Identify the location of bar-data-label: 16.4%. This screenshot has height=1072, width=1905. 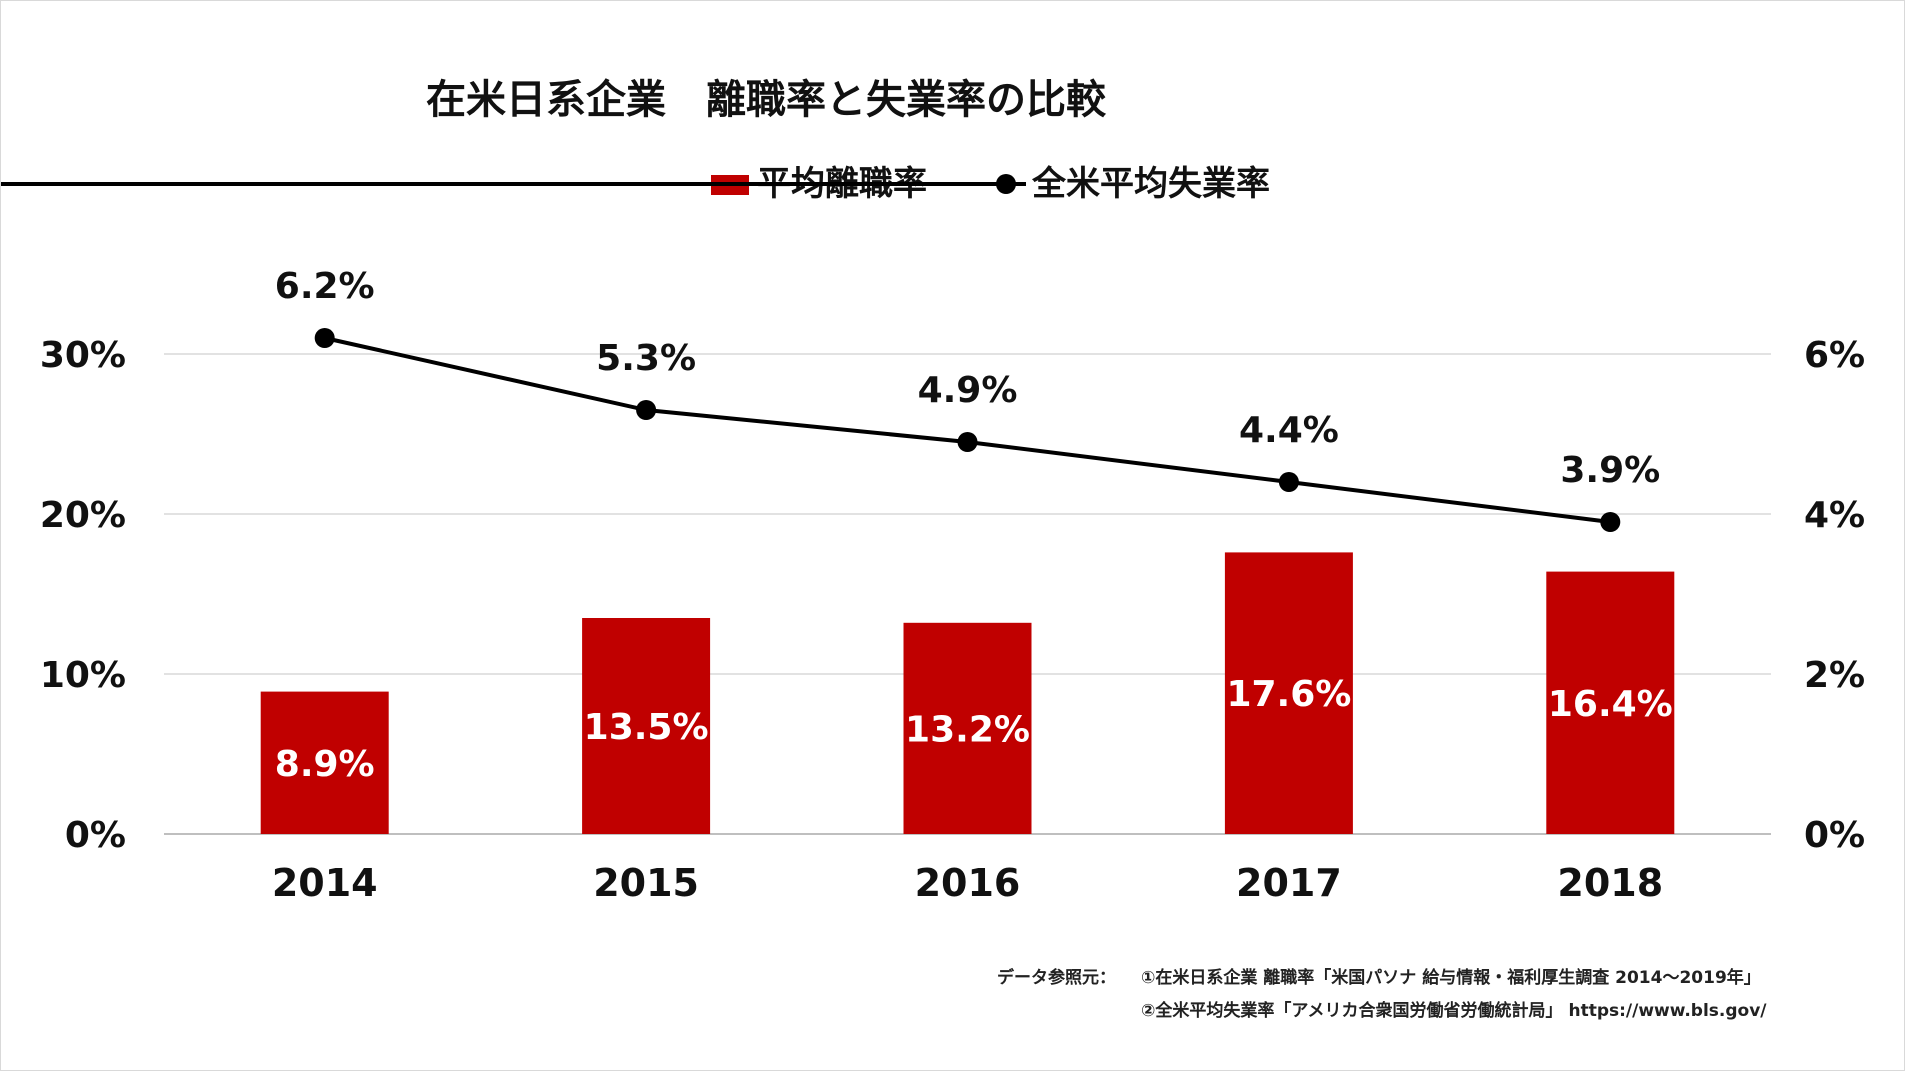
(1610, 704).